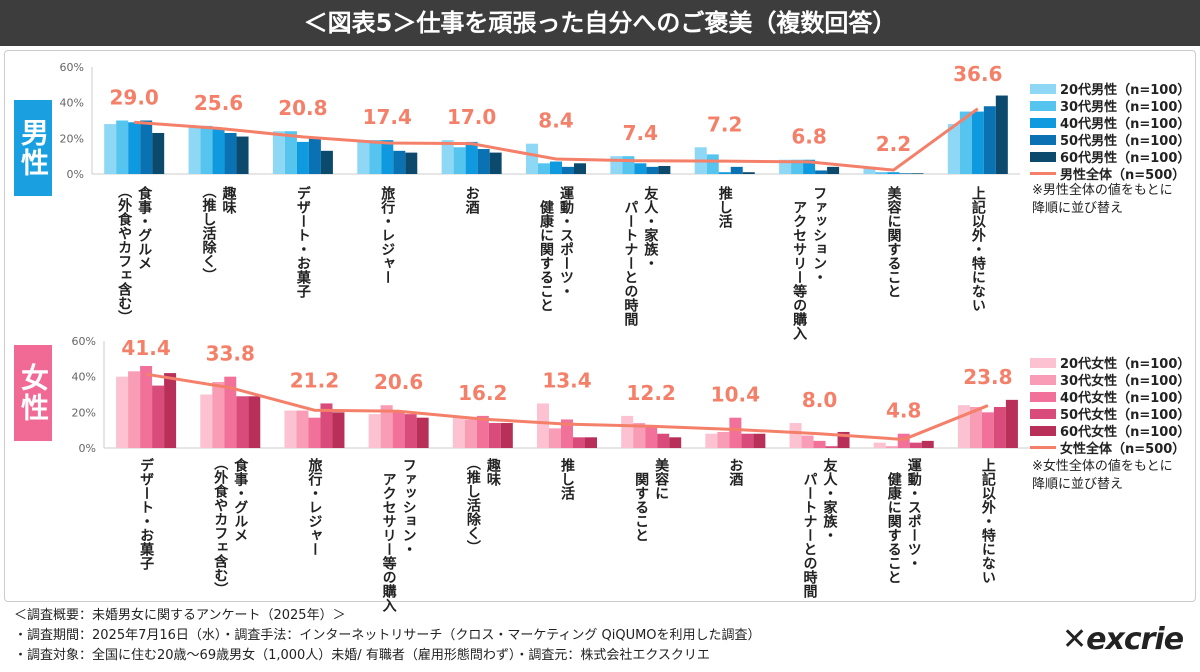 This screenshot has height=672, width=1200. I want to click on legend-item: 30代男性（n=100）, so click(1110, 106).